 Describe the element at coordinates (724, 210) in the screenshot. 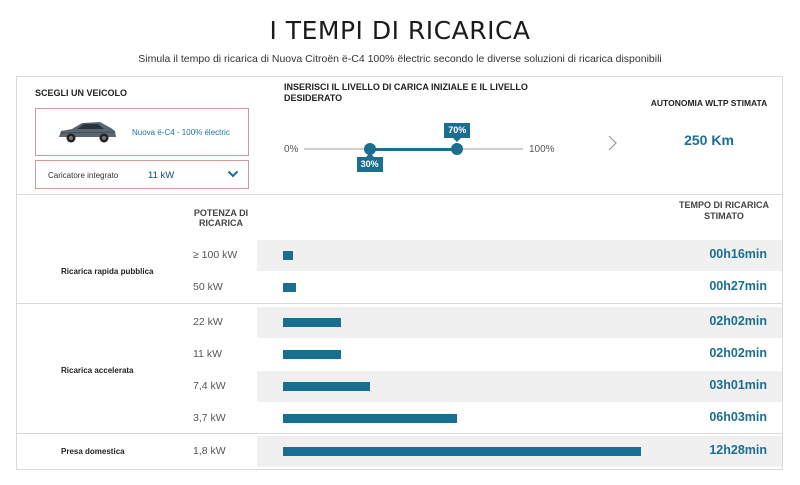

I see `time-column-header: TEMPO DI RICARICA STIMATO` at that location.